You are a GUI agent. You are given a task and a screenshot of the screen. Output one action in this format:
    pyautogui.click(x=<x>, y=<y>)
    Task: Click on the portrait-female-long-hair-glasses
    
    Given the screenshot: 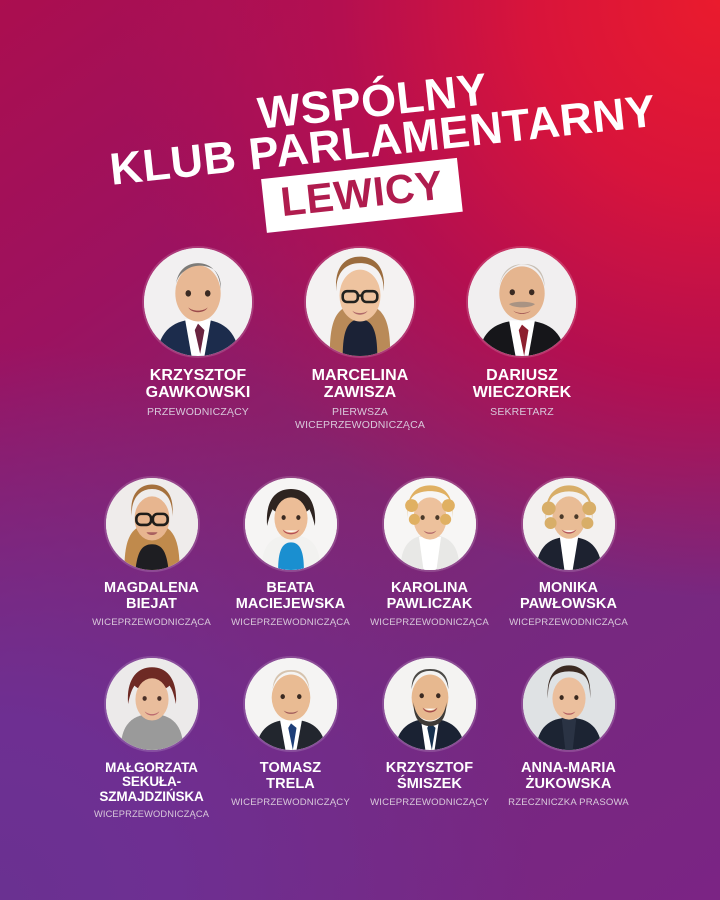 What is the action you would take?
    pyautogui.click(x=360, y=302)
    